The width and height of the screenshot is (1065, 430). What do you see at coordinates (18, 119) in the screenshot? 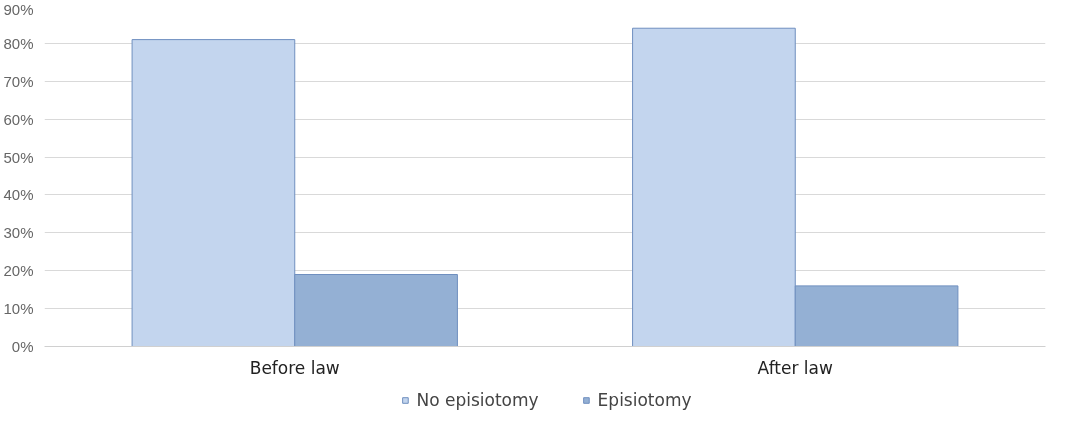
I see `y-tick-label: 60%` at bounding box center [18, 119].